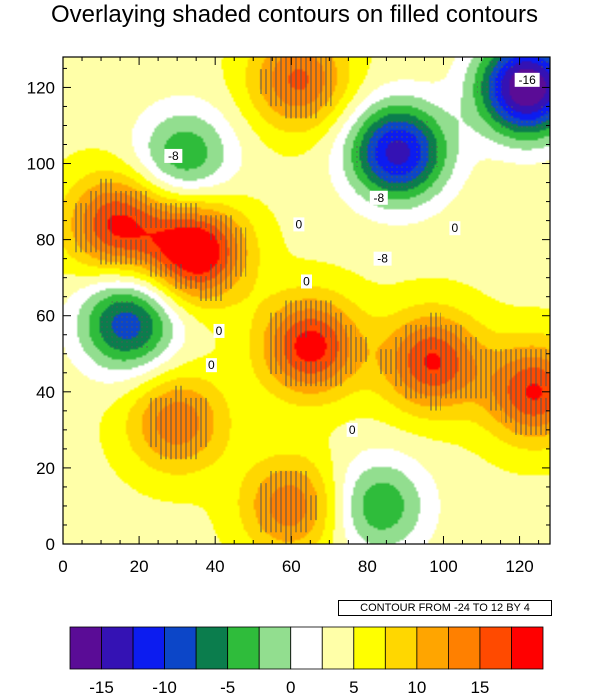 This screenshot has height=700, width=589. I want to click on contour-label-box, so click(299, 224).